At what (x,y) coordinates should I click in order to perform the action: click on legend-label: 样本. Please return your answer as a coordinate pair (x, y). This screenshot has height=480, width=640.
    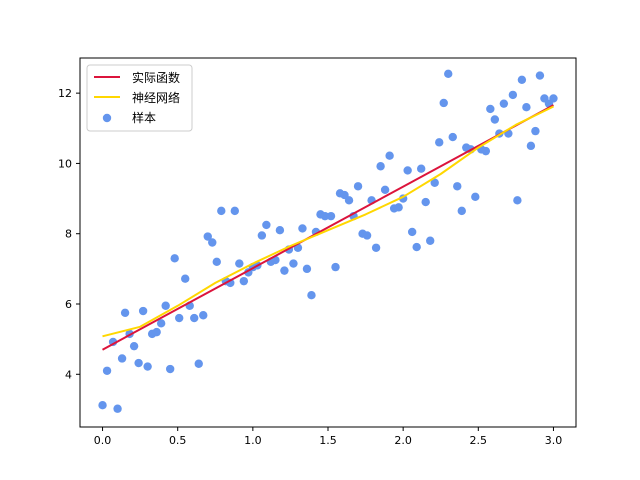
    Looking at the image, I should click on (144, 117).